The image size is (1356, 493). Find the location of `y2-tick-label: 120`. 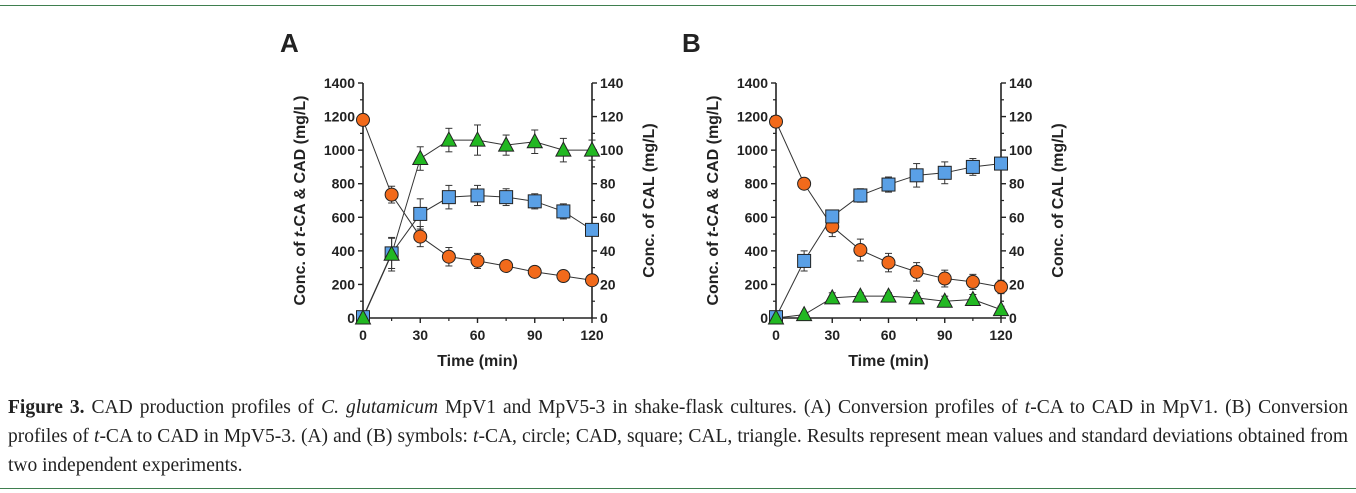

y2-tick-label: 120 is located at coordinates (1021, 117).